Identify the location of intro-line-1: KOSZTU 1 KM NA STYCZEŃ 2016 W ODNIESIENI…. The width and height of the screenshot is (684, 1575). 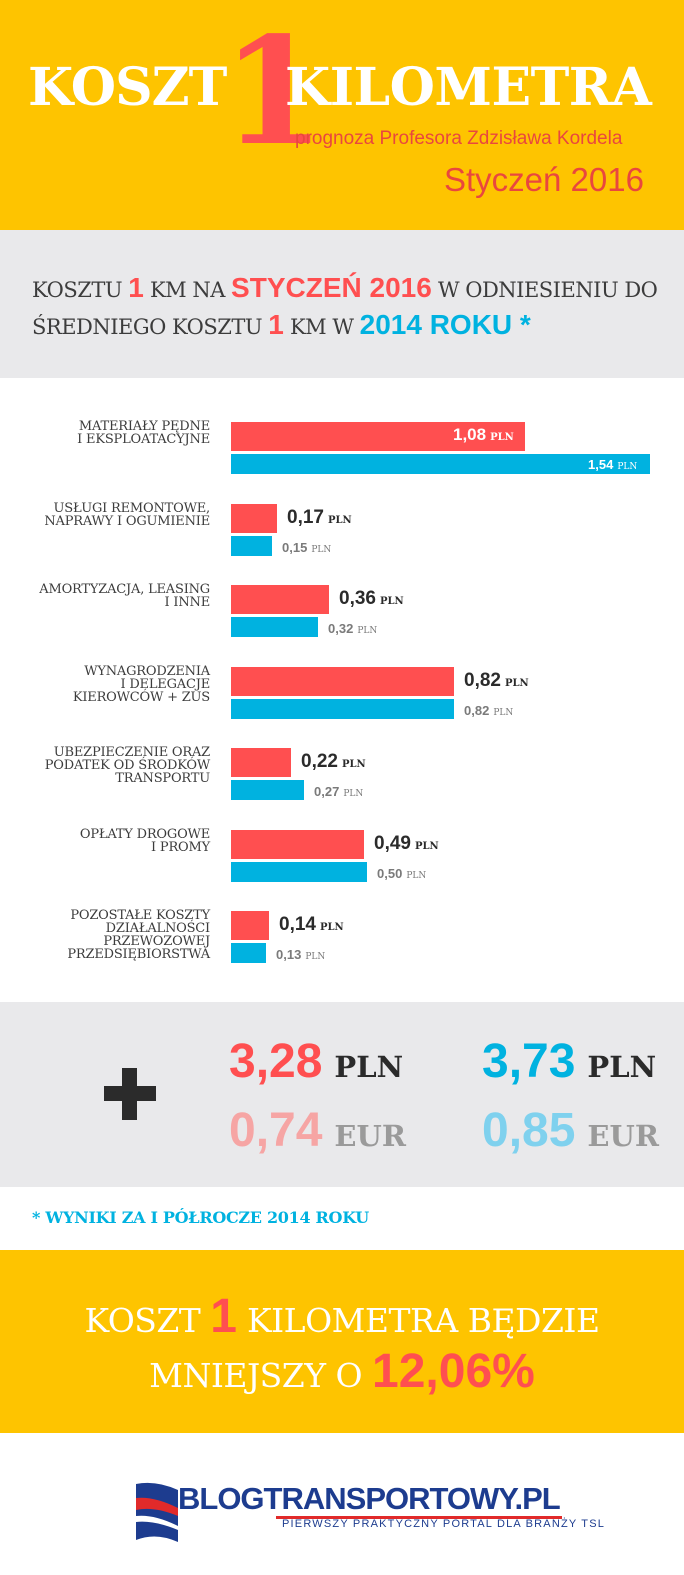
(345, 289).